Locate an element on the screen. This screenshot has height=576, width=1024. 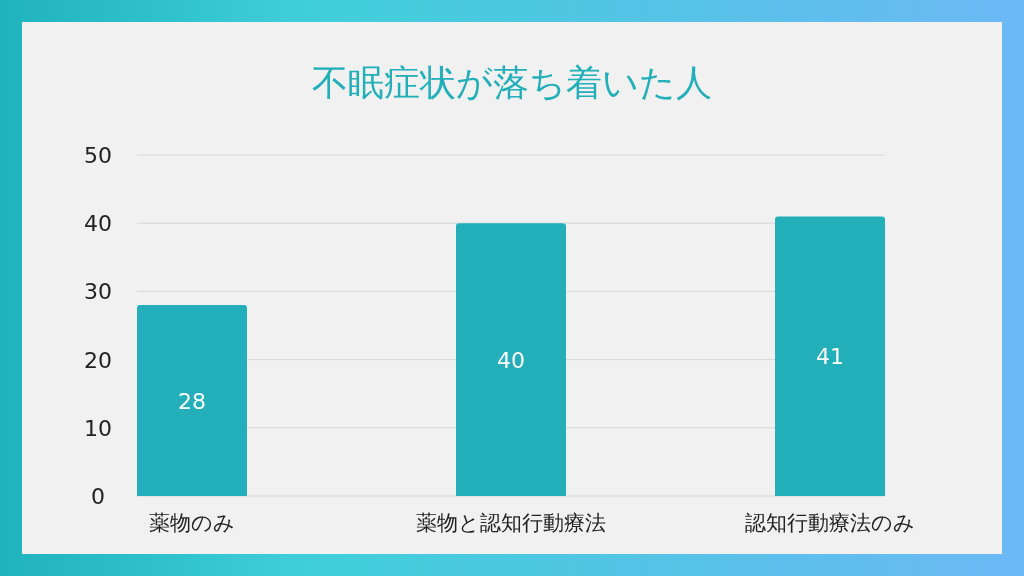
y-tick-label: 50 is located at coordinates (98, 155).